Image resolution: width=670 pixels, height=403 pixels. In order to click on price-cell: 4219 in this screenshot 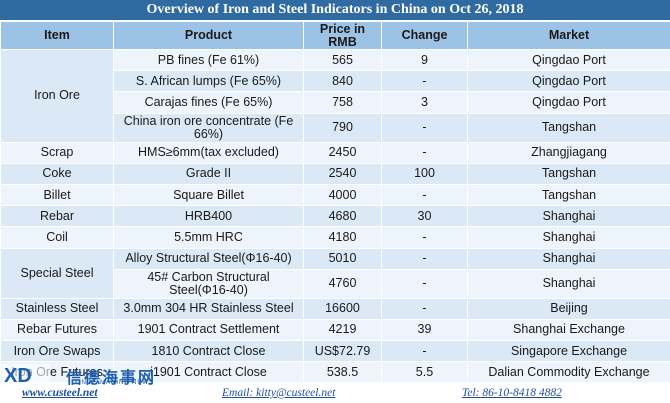, I will do `click(342, 330)`.